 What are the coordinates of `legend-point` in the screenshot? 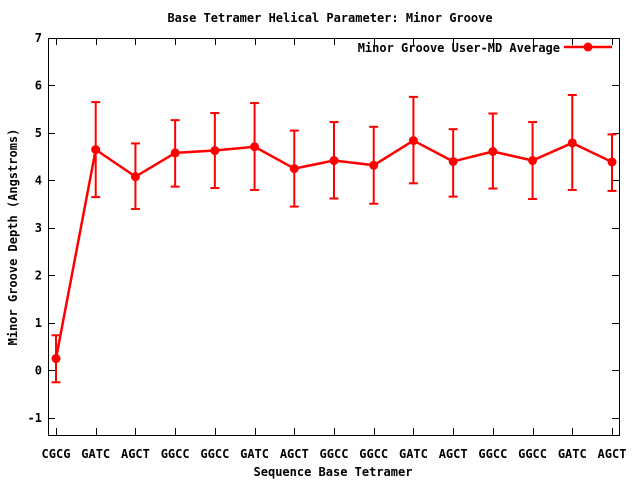 It's located at (588, 47).